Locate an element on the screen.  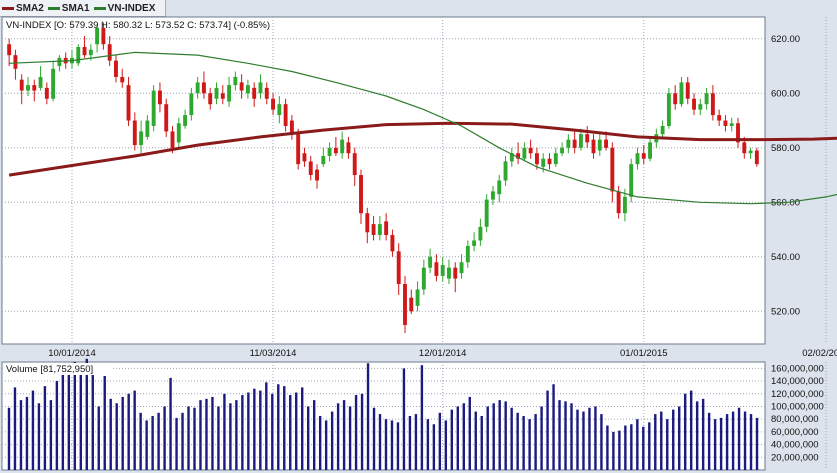
legend-label-sma1: SMA1 is located at coordinates (75, 8).